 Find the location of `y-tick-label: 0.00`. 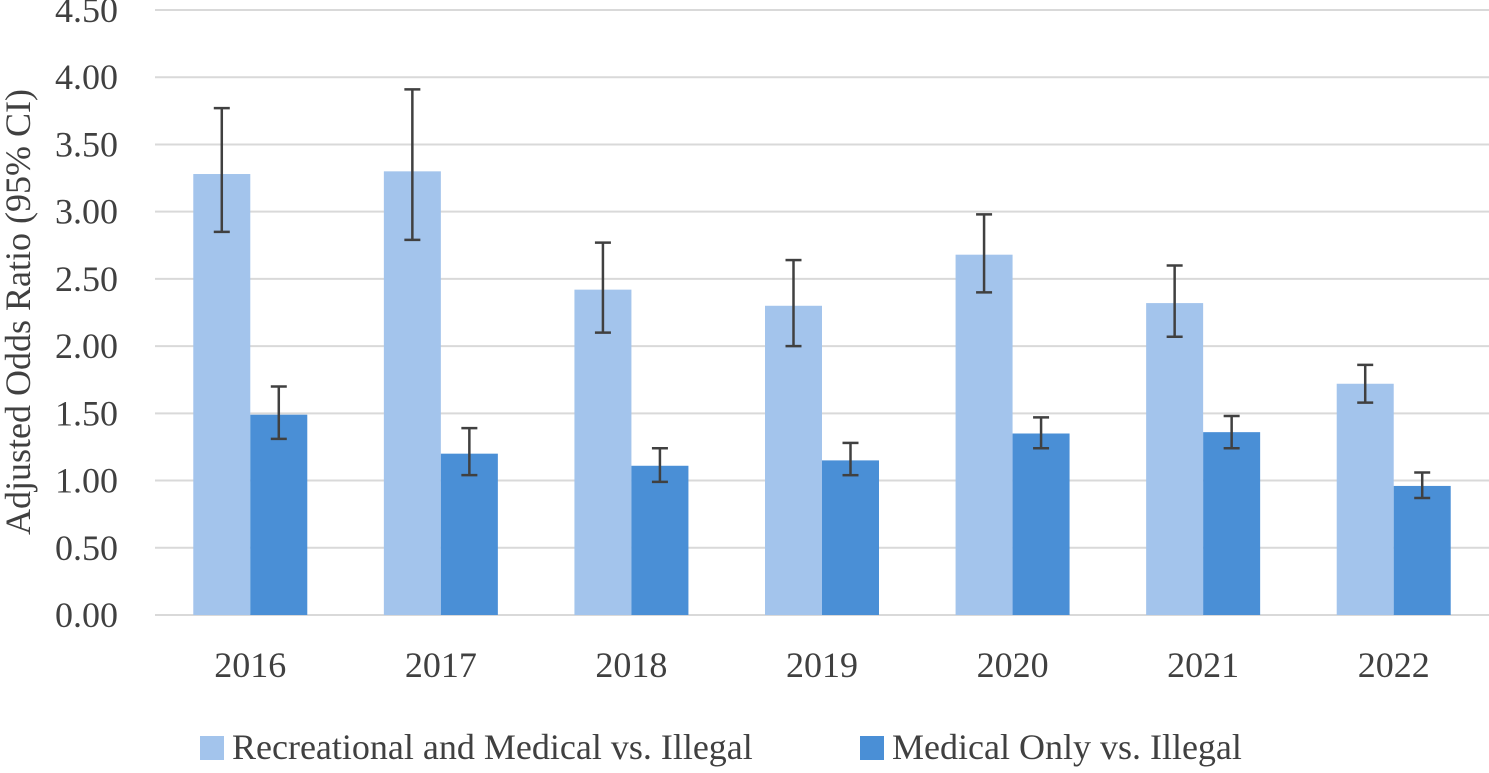

y-tick-label: 0.00 is located at coordinates (86, 615).